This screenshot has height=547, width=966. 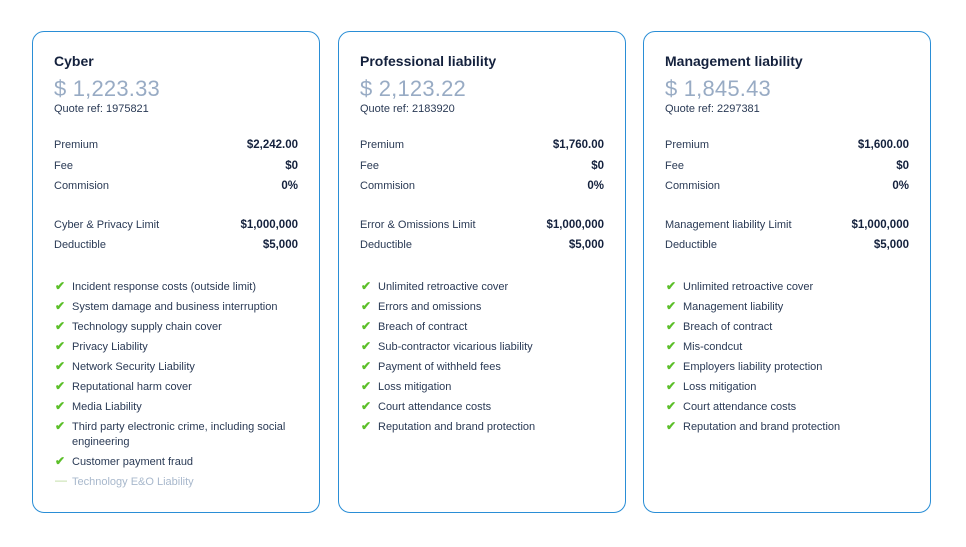 I want to click on feature-item: ✔ Errors and omissions, so click(x=482, y=307).